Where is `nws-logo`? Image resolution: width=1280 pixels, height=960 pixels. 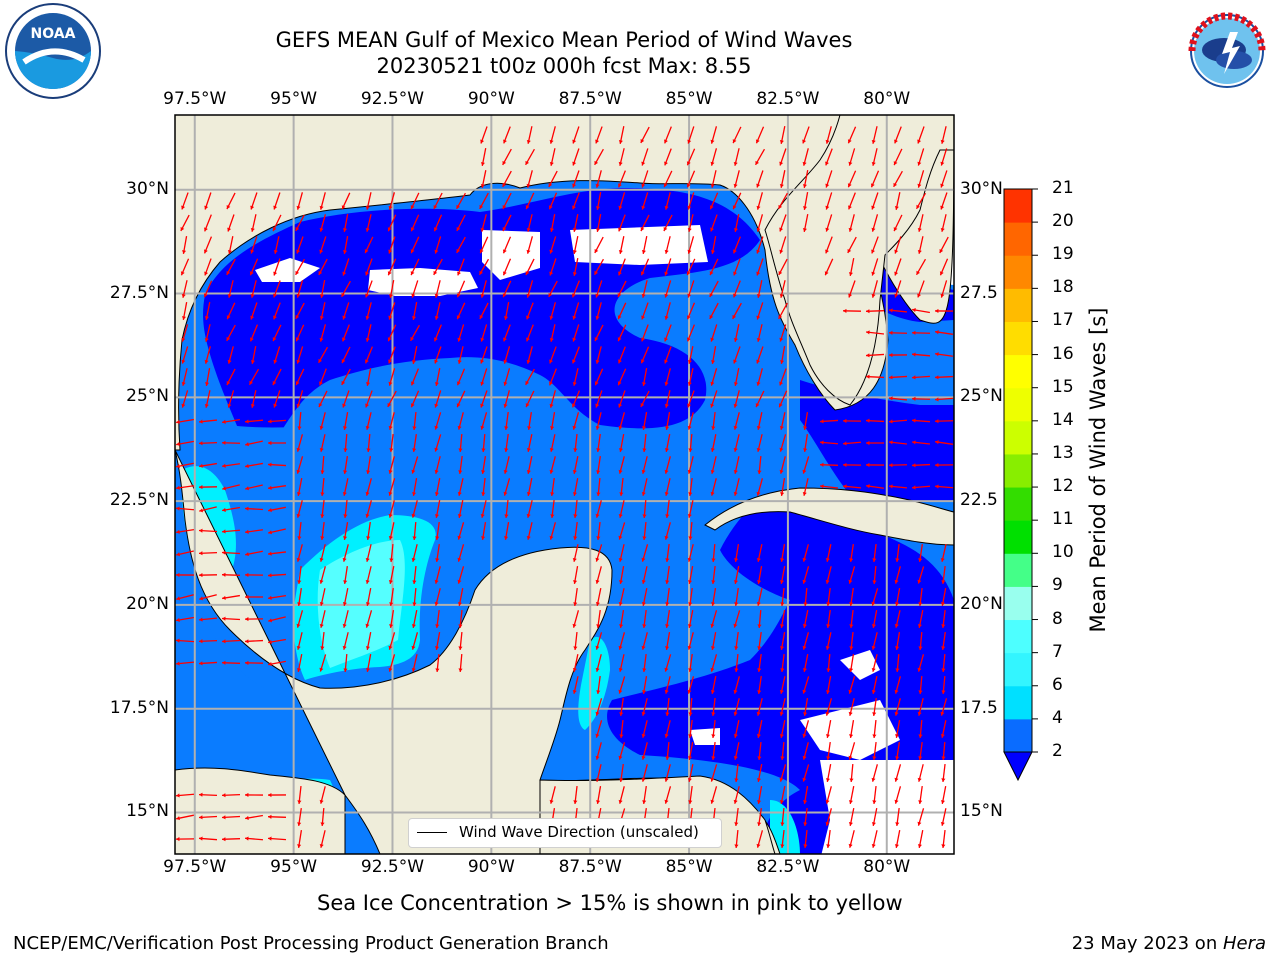 nws-logo is located at coordinates (1227, 51).